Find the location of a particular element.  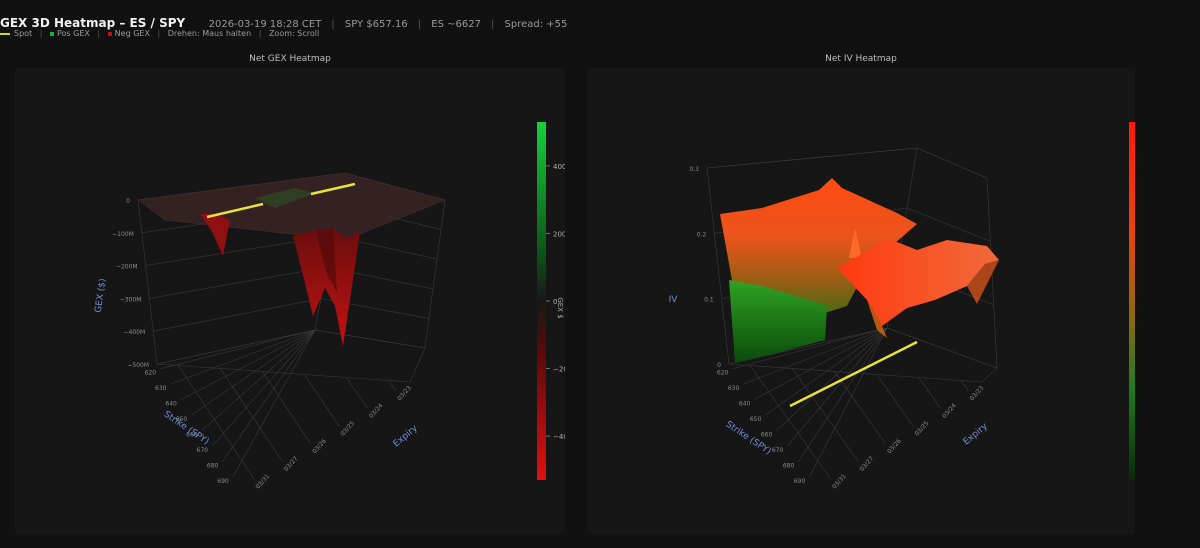

iv-spot-line is located at coordinates (853, 374).